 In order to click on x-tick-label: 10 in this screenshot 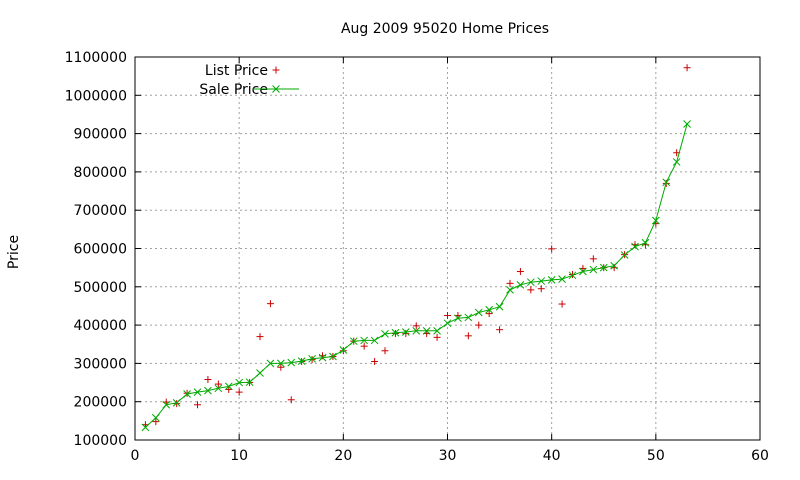, I will do `click(239, 456)`.